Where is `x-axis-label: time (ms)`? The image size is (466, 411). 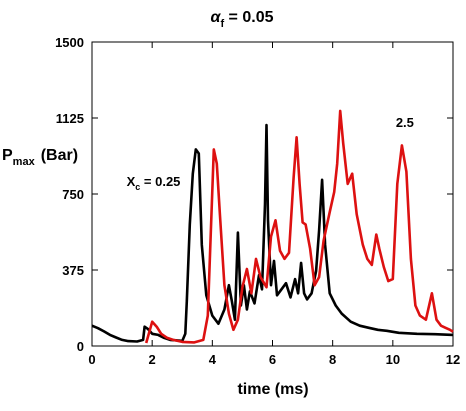 x-axis-label: time (ms) is located at coordinates (272, 389).